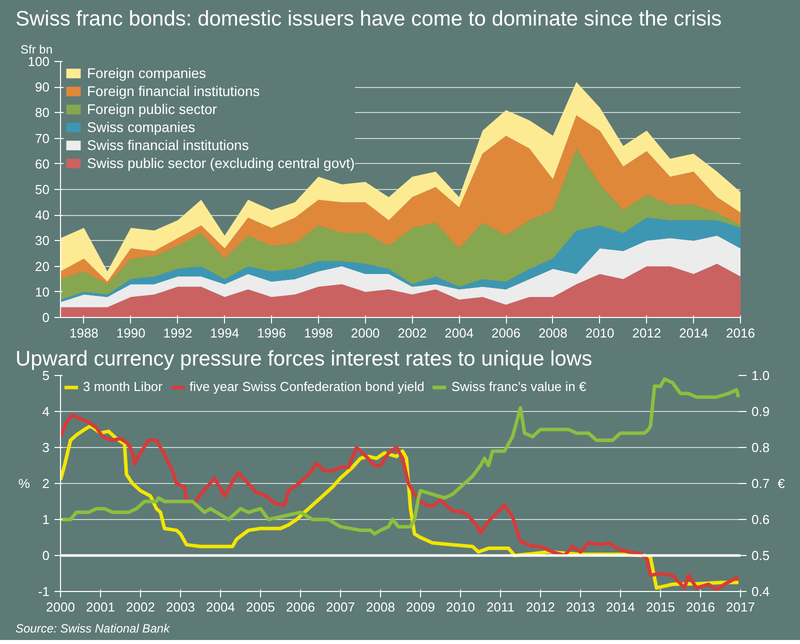 The height and width of the screenshot is (644, 800). I want to click on y-axis-title: Sfr bn, so click(36, 49).